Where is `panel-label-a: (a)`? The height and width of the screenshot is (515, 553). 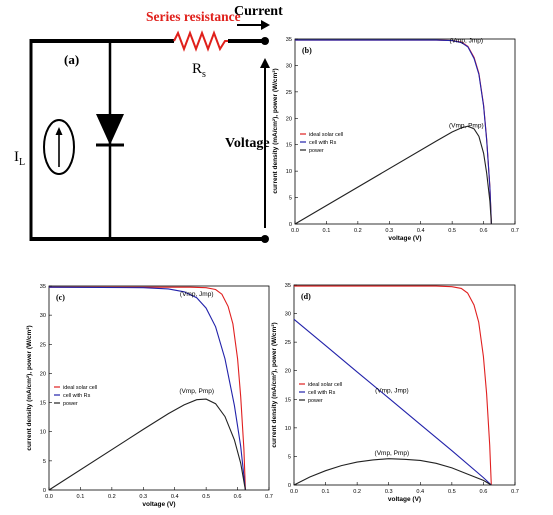
panel-label-a: (a) is located at coordinates (71, 59).